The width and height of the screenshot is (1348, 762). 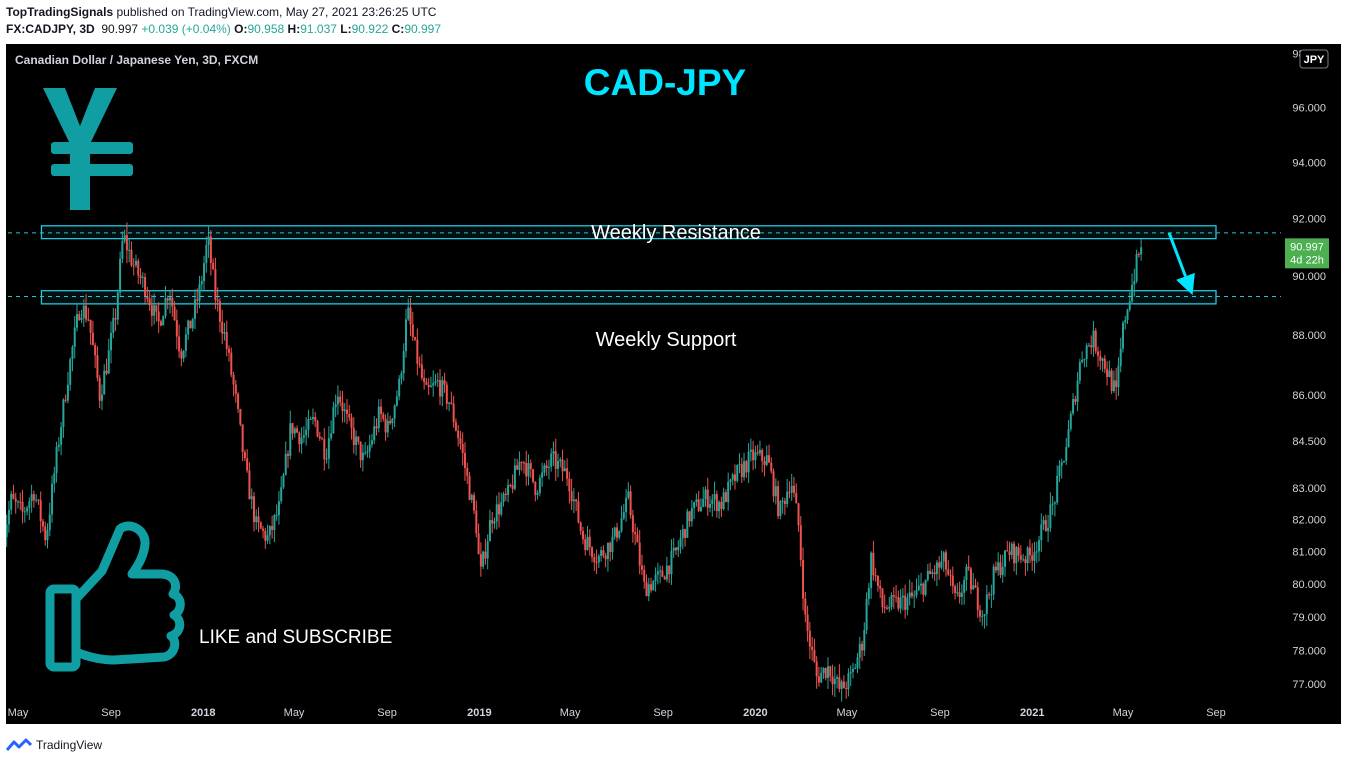 I want to click on currency-badge: JPY, so click(x=1314, y=59).